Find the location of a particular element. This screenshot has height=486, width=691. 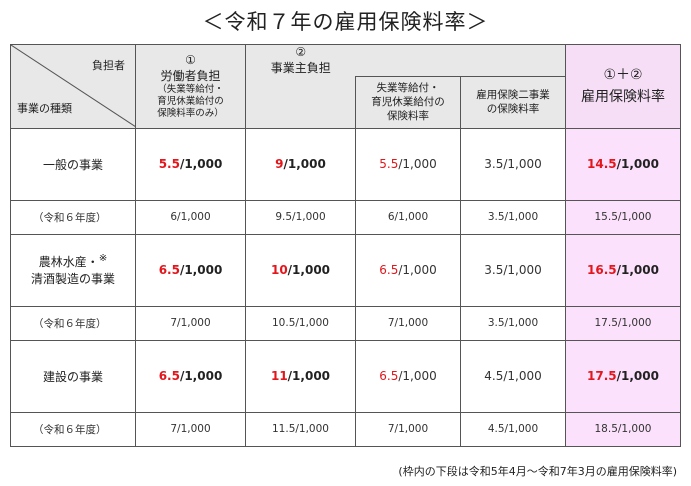

header-employer-burden: ② 事業主負担 is located at coordinates (300, 60).